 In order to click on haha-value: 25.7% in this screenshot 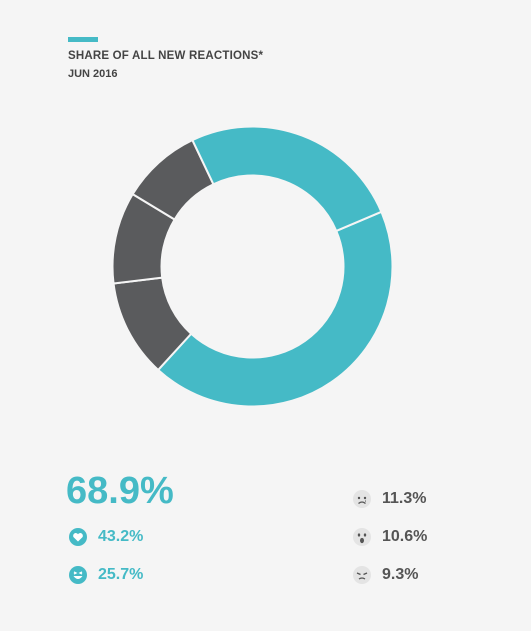, I will do `click(121, 574)`.